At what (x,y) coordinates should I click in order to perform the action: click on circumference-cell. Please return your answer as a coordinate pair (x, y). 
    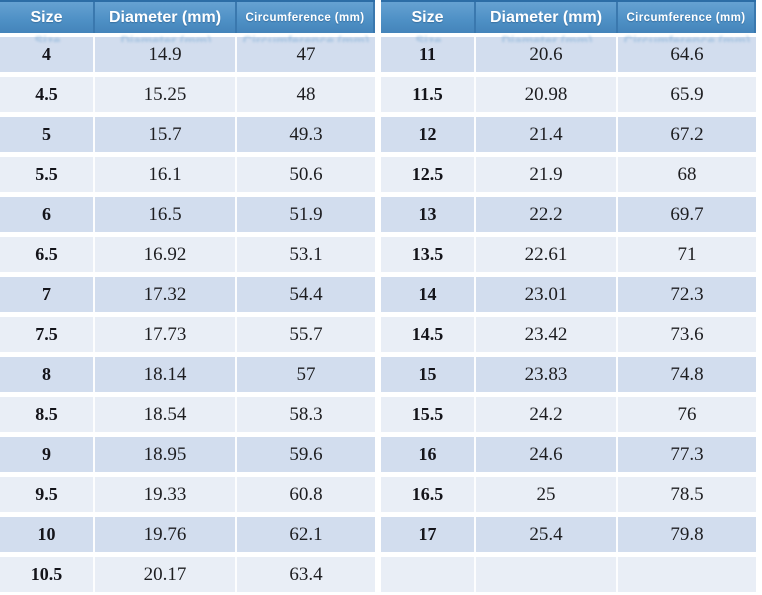
    Looking at the image, I should click on (687, 574).